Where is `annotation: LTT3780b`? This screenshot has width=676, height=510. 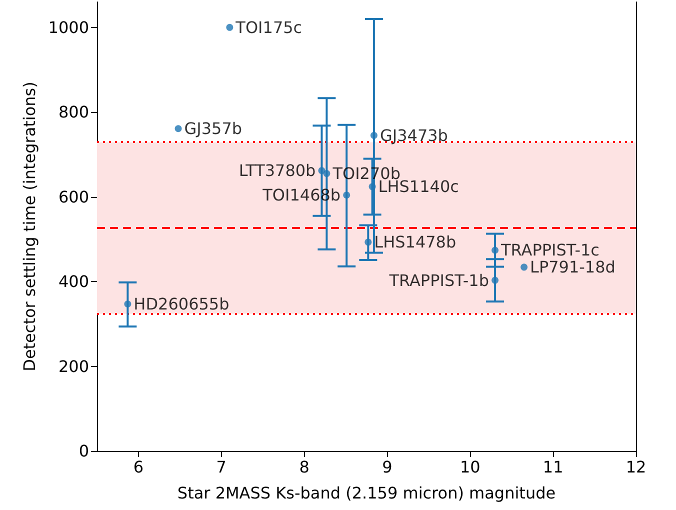
annotation: LTT3780b is located at coordinates (277, 170).